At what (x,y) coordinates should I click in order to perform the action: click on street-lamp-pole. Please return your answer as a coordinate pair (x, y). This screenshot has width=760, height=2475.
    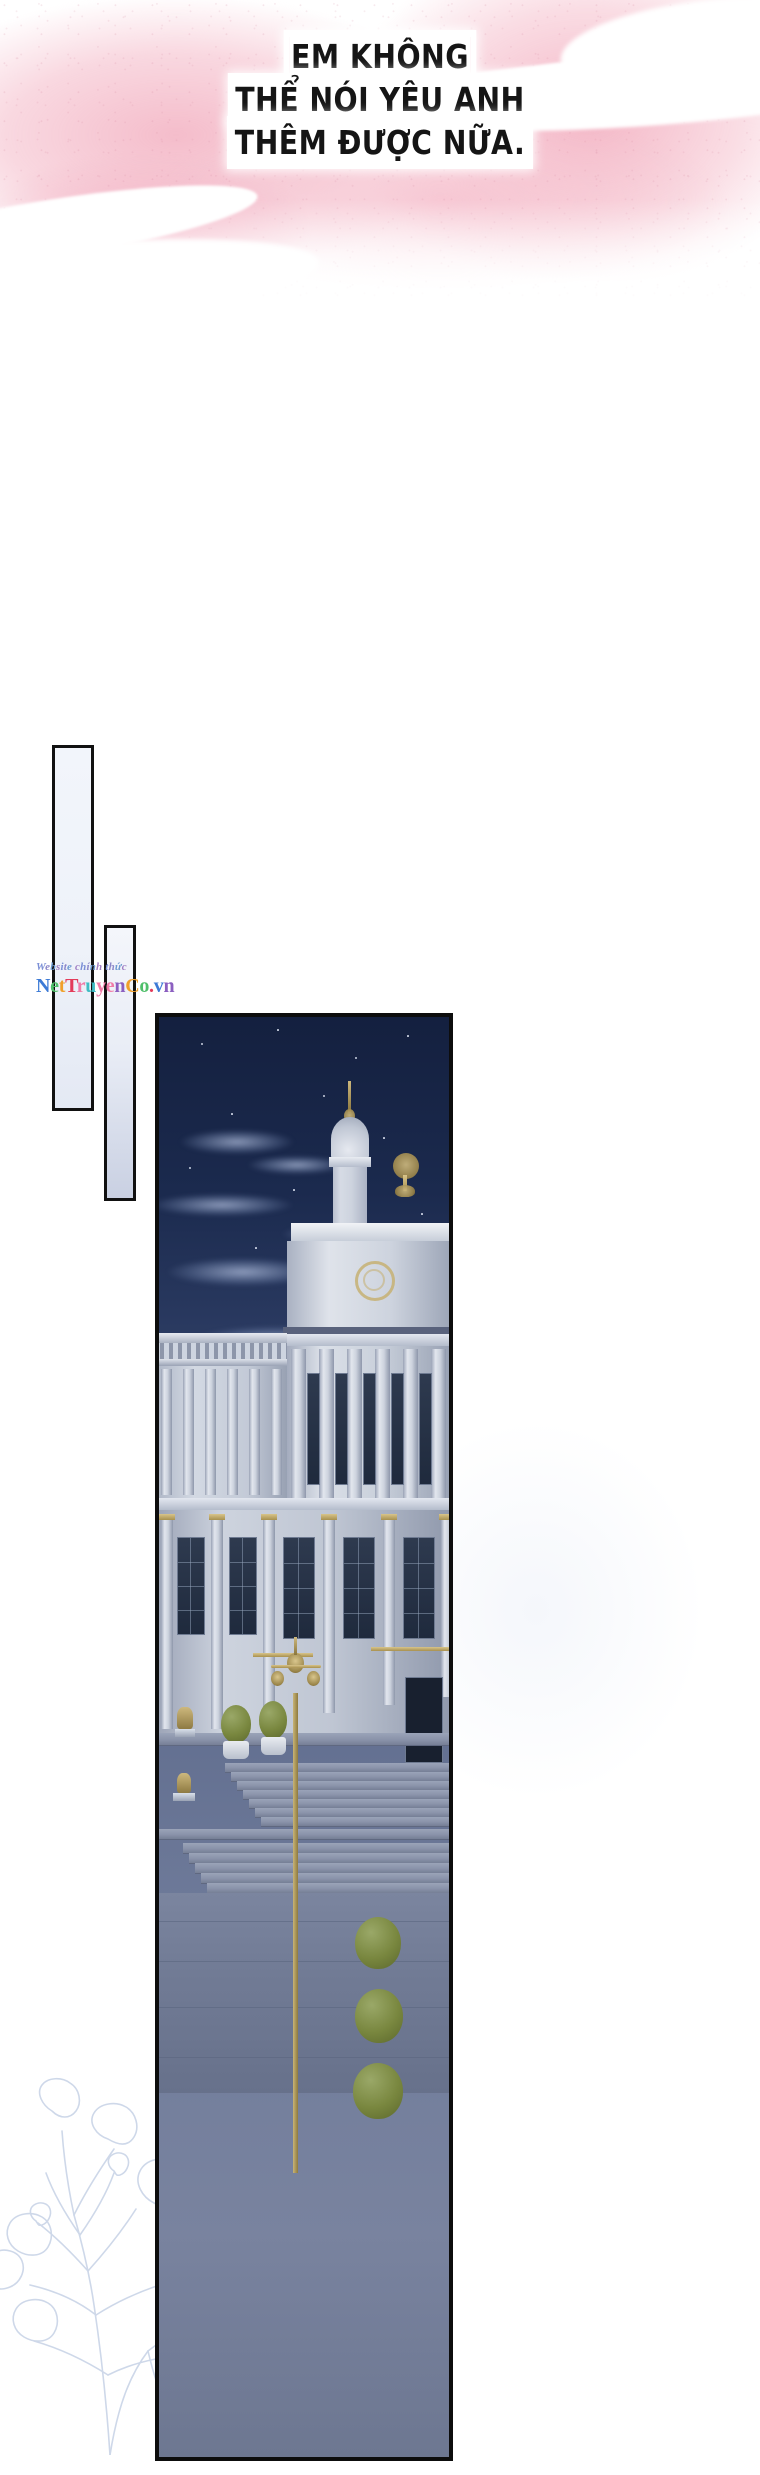
    Looking at the image, I should click on (295, 1933).